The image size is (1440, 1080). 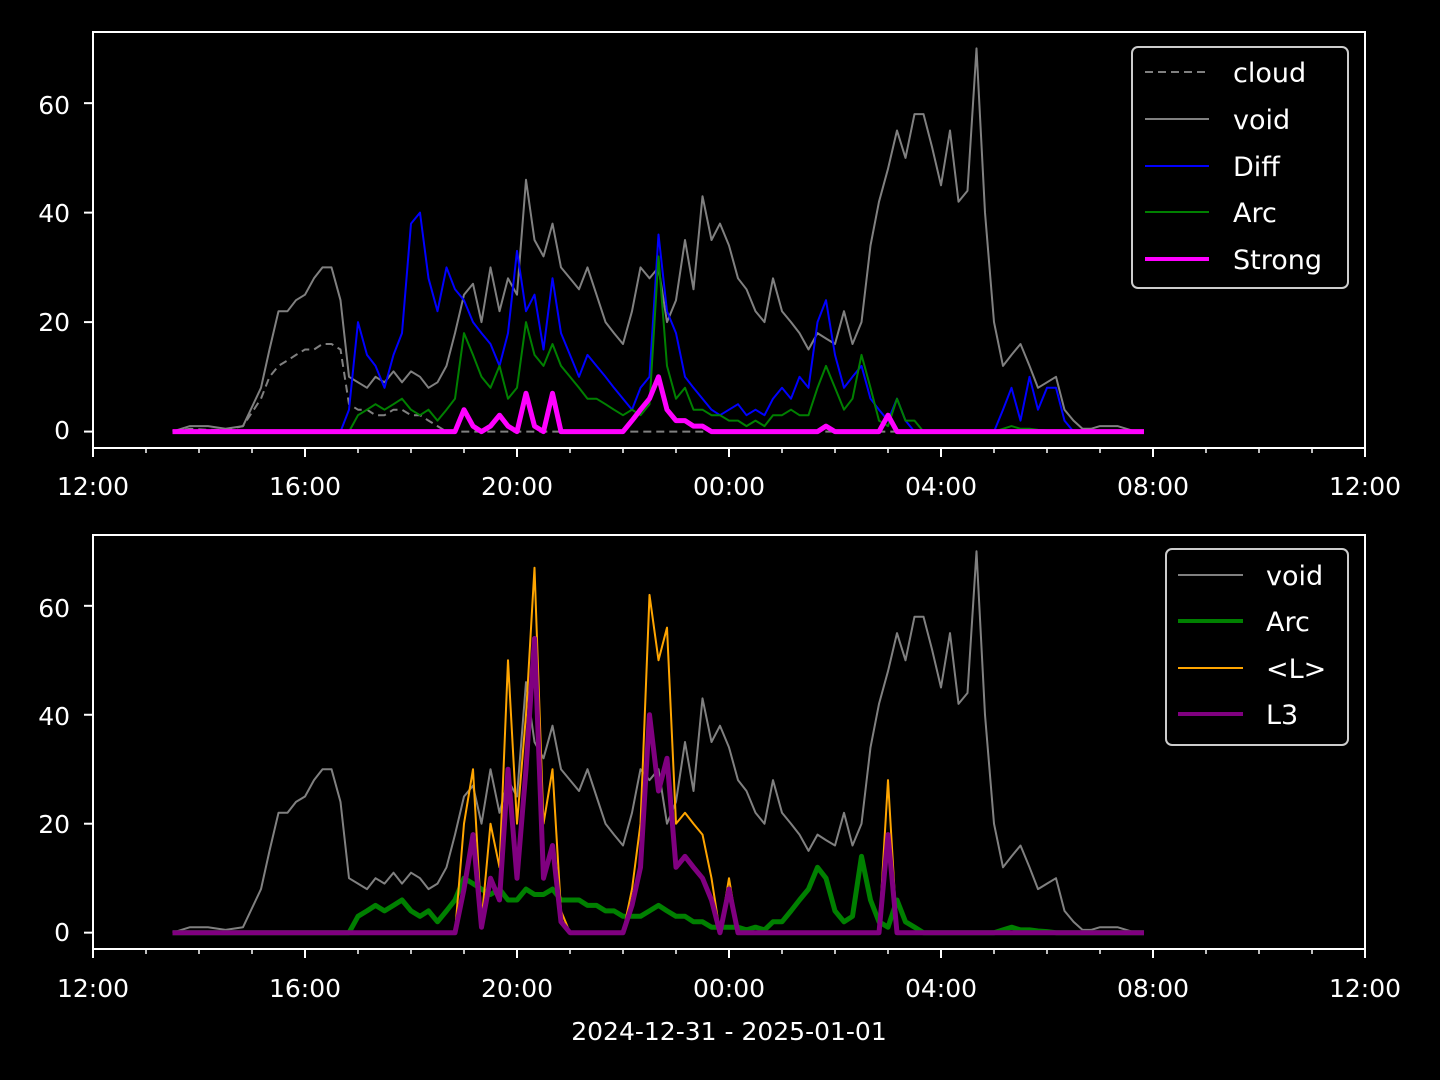 I want to click on bottom-x-ticks, so click(x=729, y=953).